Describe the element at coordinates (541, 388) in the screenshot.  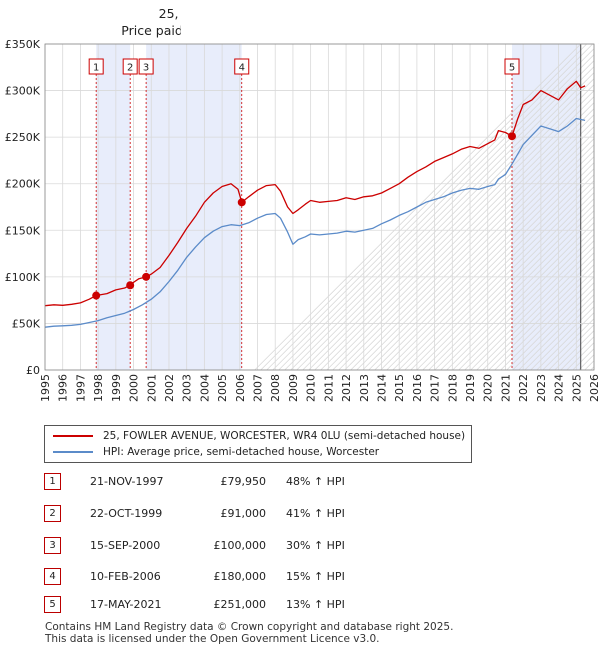
I see `x-tick-label: 2023` at that location.